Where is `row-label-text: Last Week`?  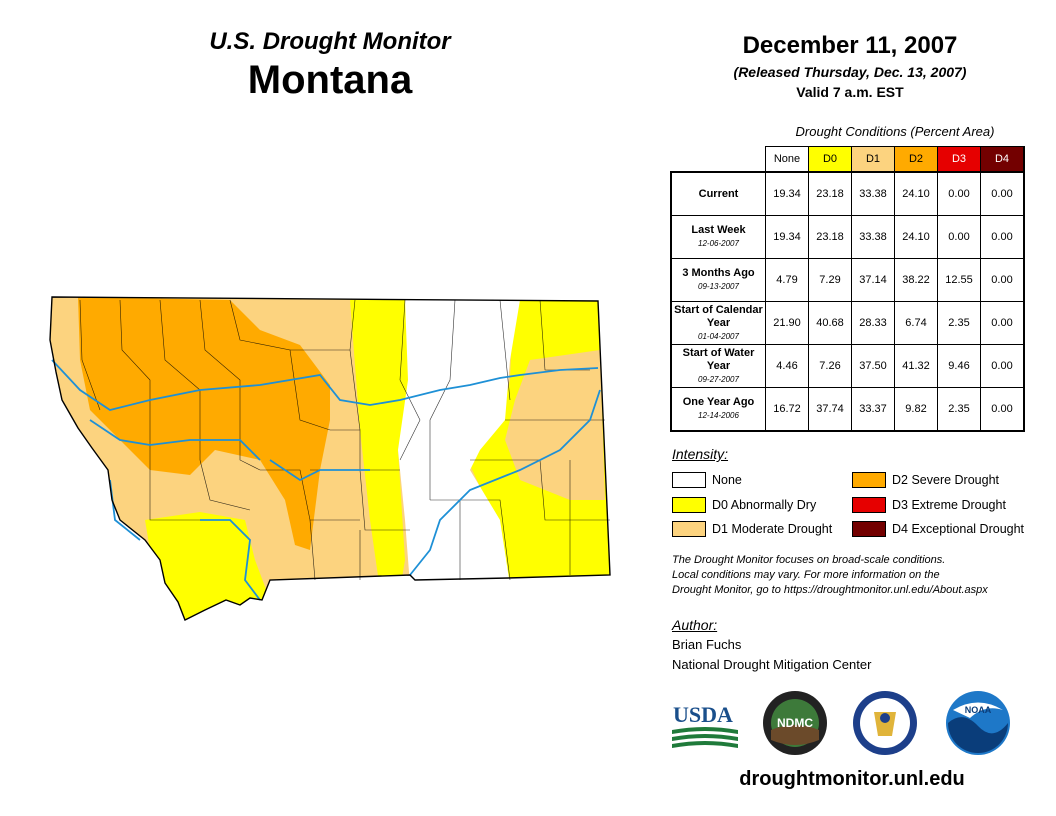
row-label-text: Last Week is located at coordinates (718, 230).